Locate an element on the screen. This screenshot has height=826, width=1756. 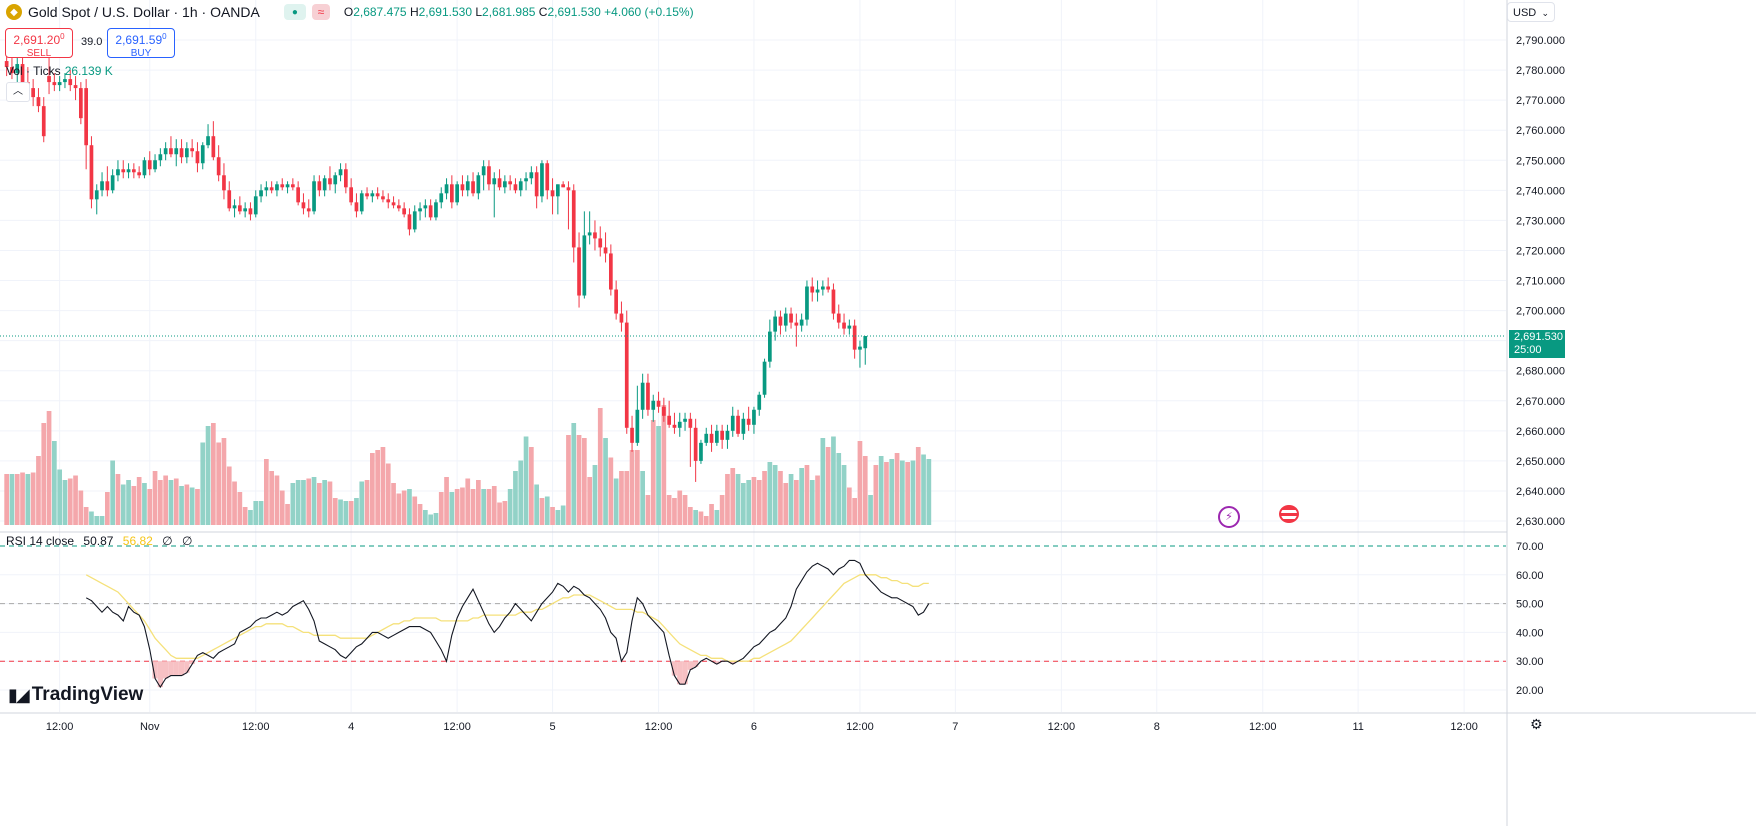
rsi-legend: RSI 14 close 50.87 56.82 ∅ ∅ is located at coordinates (99, 541).